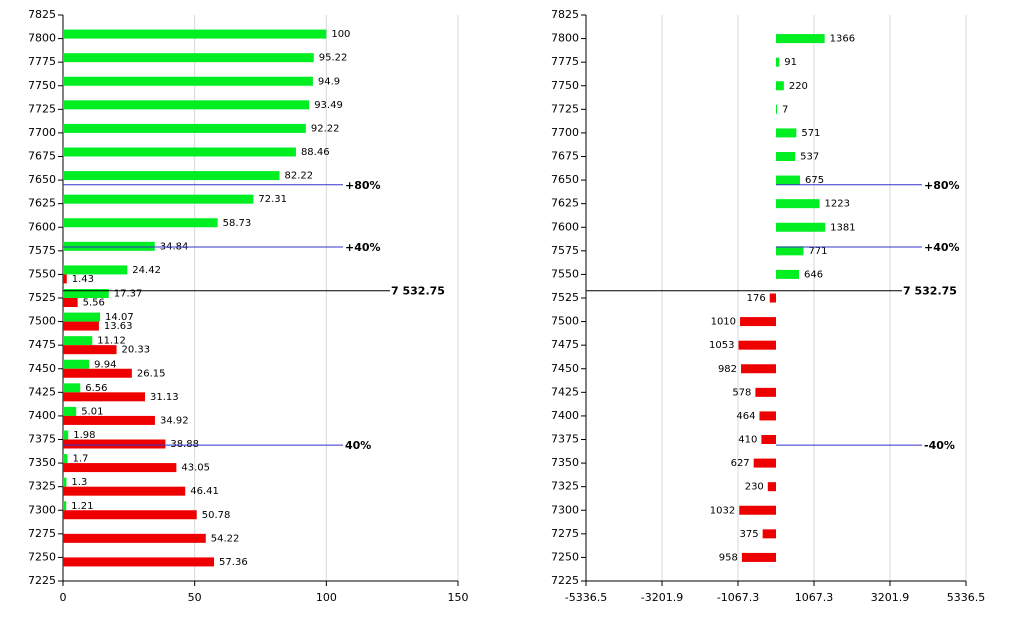 This screenshot has height=617, width=1021. What do you see at coordinates (747, 440) in the screenshot?
I see `data-label: 410` at bounding box center [747, 440].